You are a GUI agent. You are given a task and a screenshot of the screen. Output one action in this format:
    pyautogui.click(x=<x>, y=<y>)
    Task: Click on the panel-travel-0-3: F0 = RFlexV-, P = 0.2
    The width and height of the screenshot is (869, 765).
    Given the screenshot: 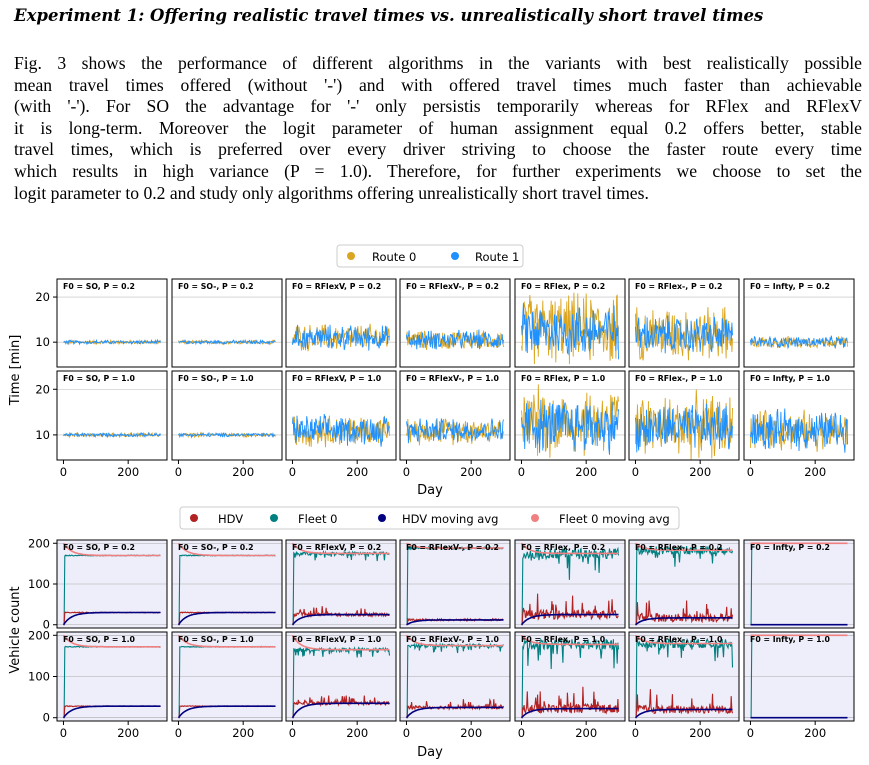 What is the action you would take?
    pyautogui.click(x=455, y=323)
    